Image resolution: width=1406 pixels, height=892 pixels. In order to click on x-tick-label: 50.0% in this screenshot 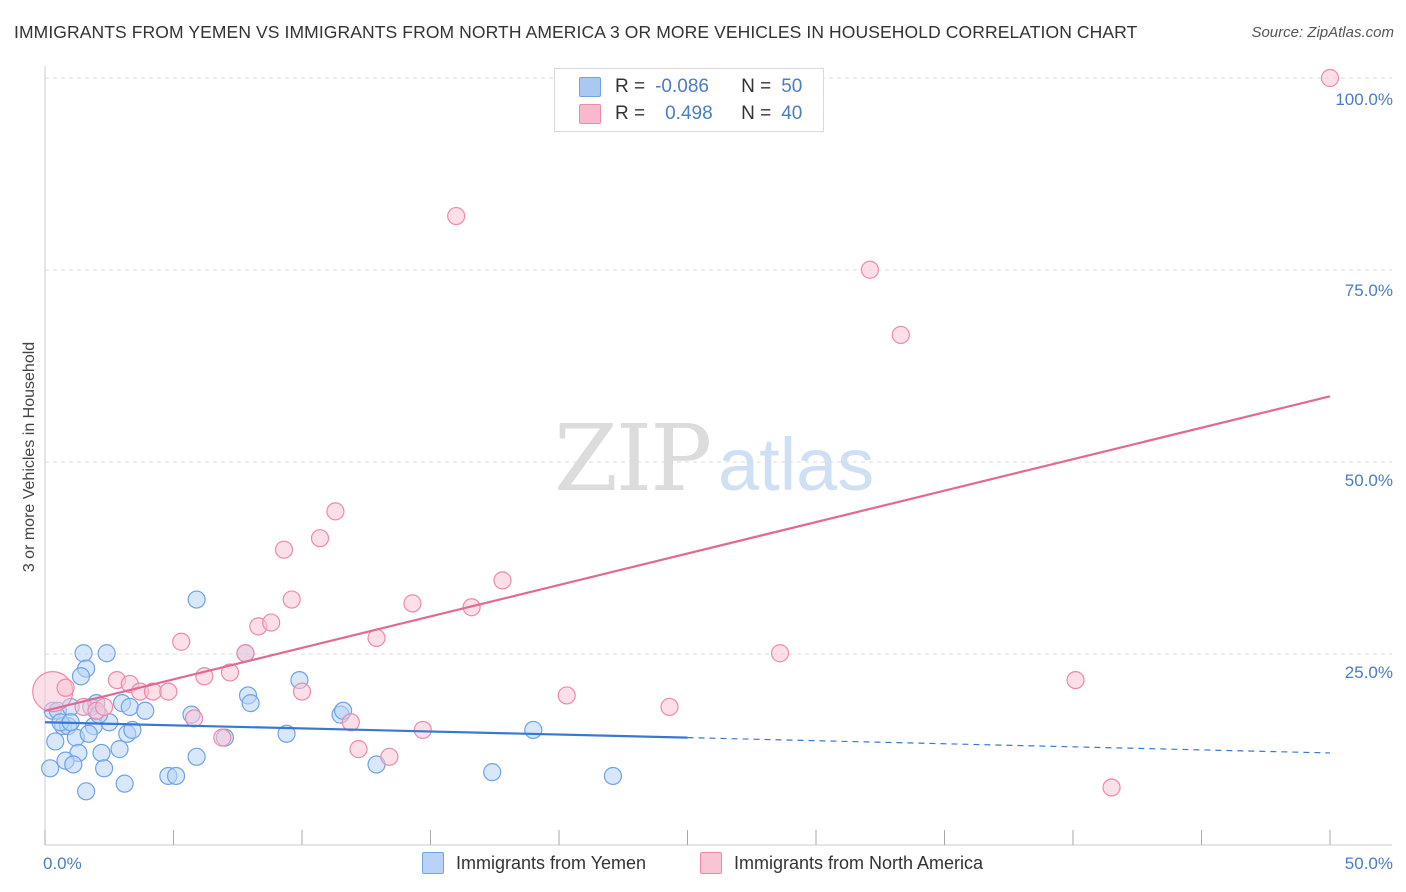, I will do `click(1369, 863)`.